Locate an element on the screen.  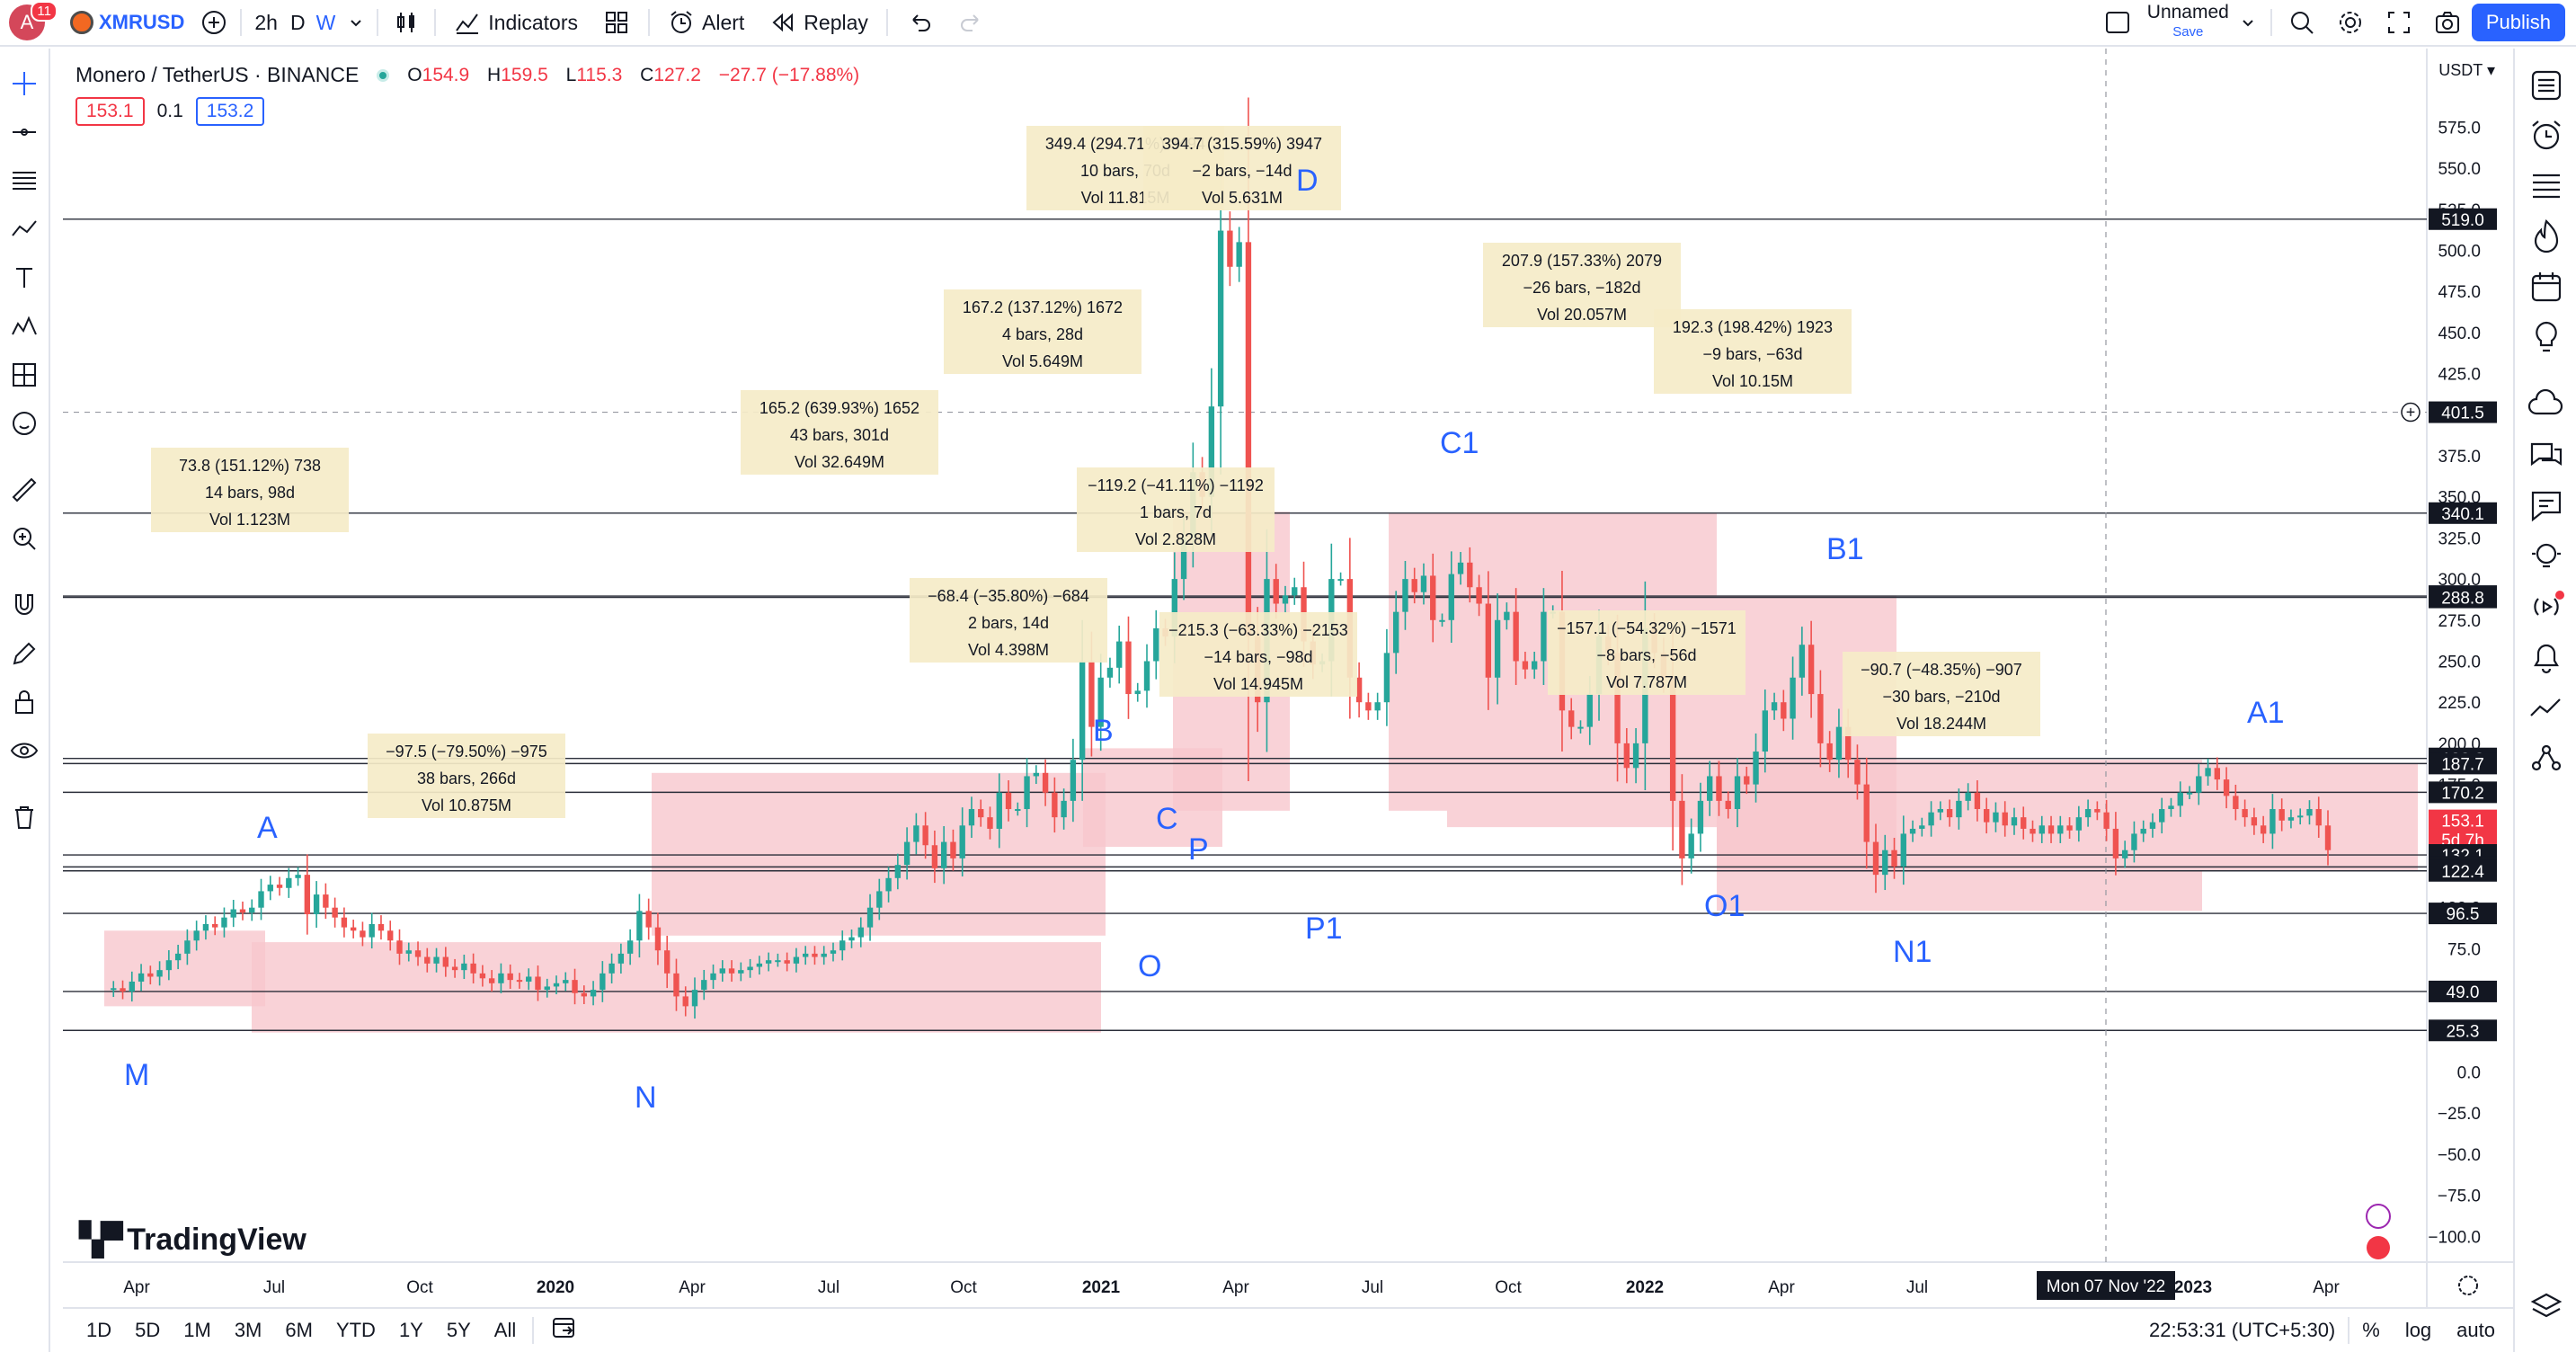
magnet-tool is located at coordinates (24, 605).